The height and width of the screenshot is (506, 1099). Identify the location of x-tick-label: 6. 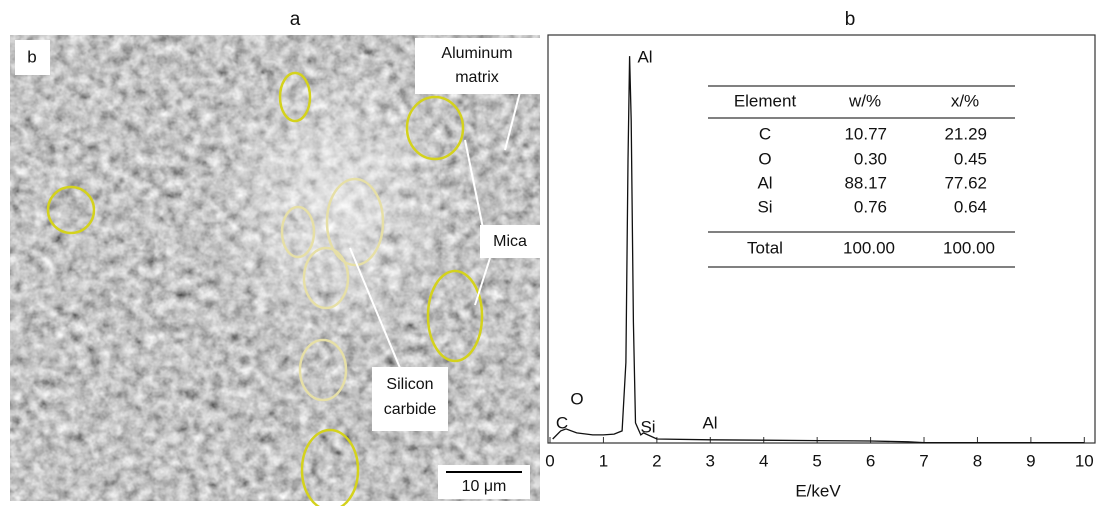
(870, 460).